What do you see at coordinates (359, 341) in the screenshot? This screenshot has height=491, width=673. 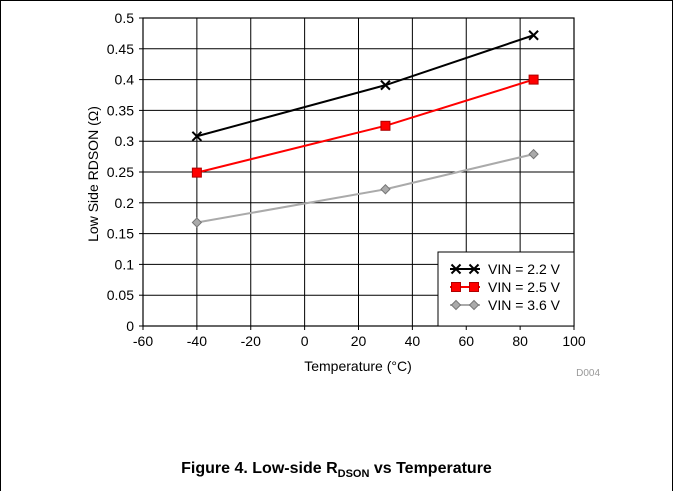 I see `x-tick-label: 20` at bounding box center [359, 341].